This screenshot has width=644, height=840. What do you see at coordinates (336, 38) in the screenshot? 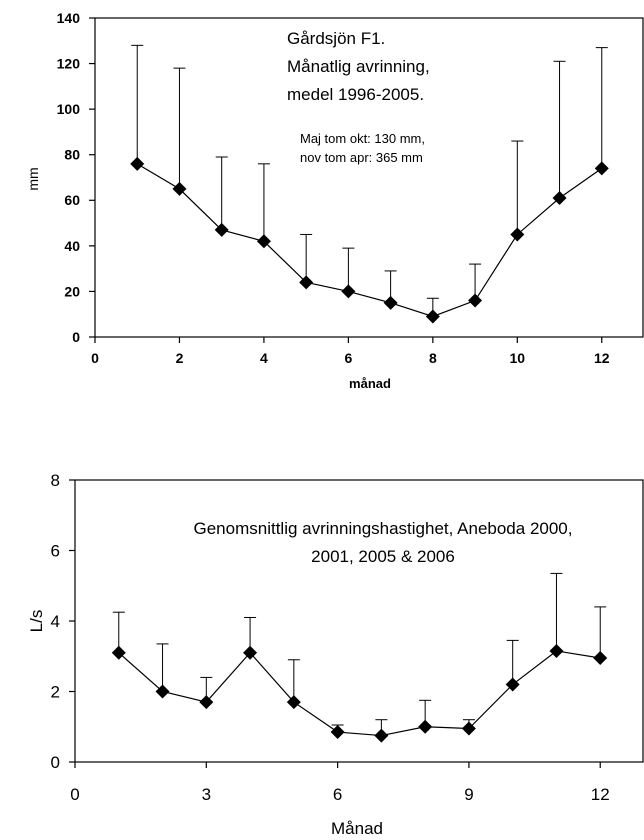
I see `chart1-title-line-1: Gårdsjön F1.` at bounding box center [336, 38].